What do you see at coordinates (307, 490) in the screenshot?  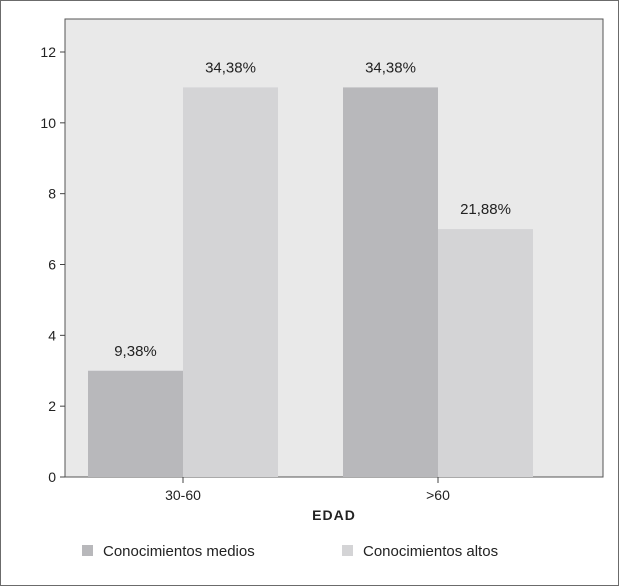 I see `x-axis: 30-60 >60` at bounding box center [307, 490].